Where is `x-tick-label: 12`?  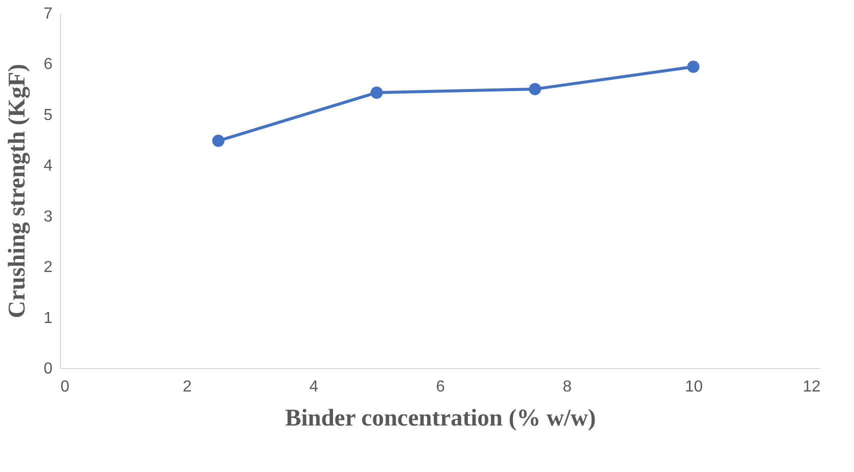
x-tick-label: 12 is located at coordinates (811, 387).